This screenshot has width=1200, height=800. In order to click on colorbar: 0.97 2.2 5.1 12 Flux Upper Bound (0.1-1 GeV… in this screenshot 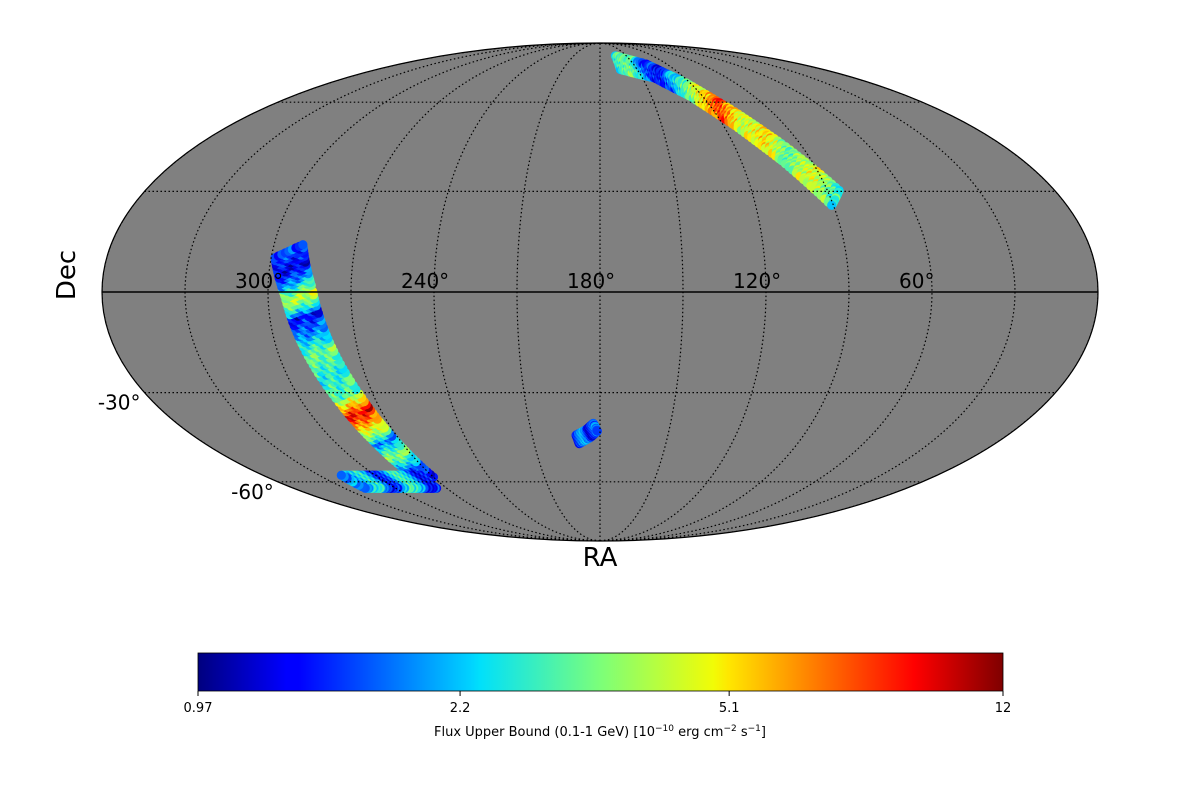, I will do `click(598, 696)`.